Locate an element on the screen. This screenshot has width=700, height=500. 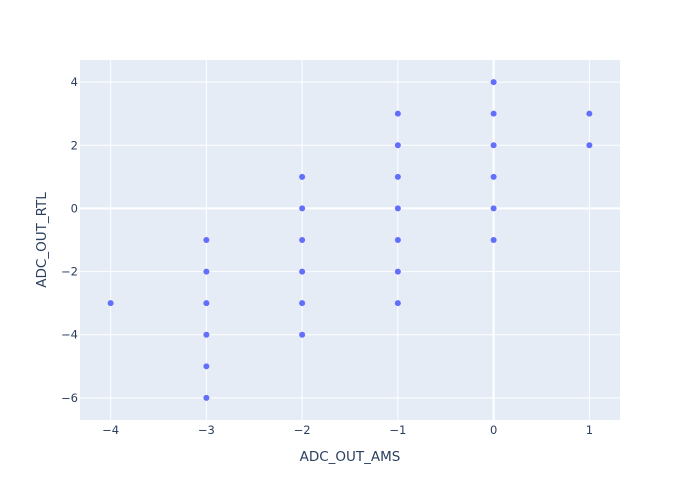
x-tick-label: 0 is located at coordinates (493, 430).